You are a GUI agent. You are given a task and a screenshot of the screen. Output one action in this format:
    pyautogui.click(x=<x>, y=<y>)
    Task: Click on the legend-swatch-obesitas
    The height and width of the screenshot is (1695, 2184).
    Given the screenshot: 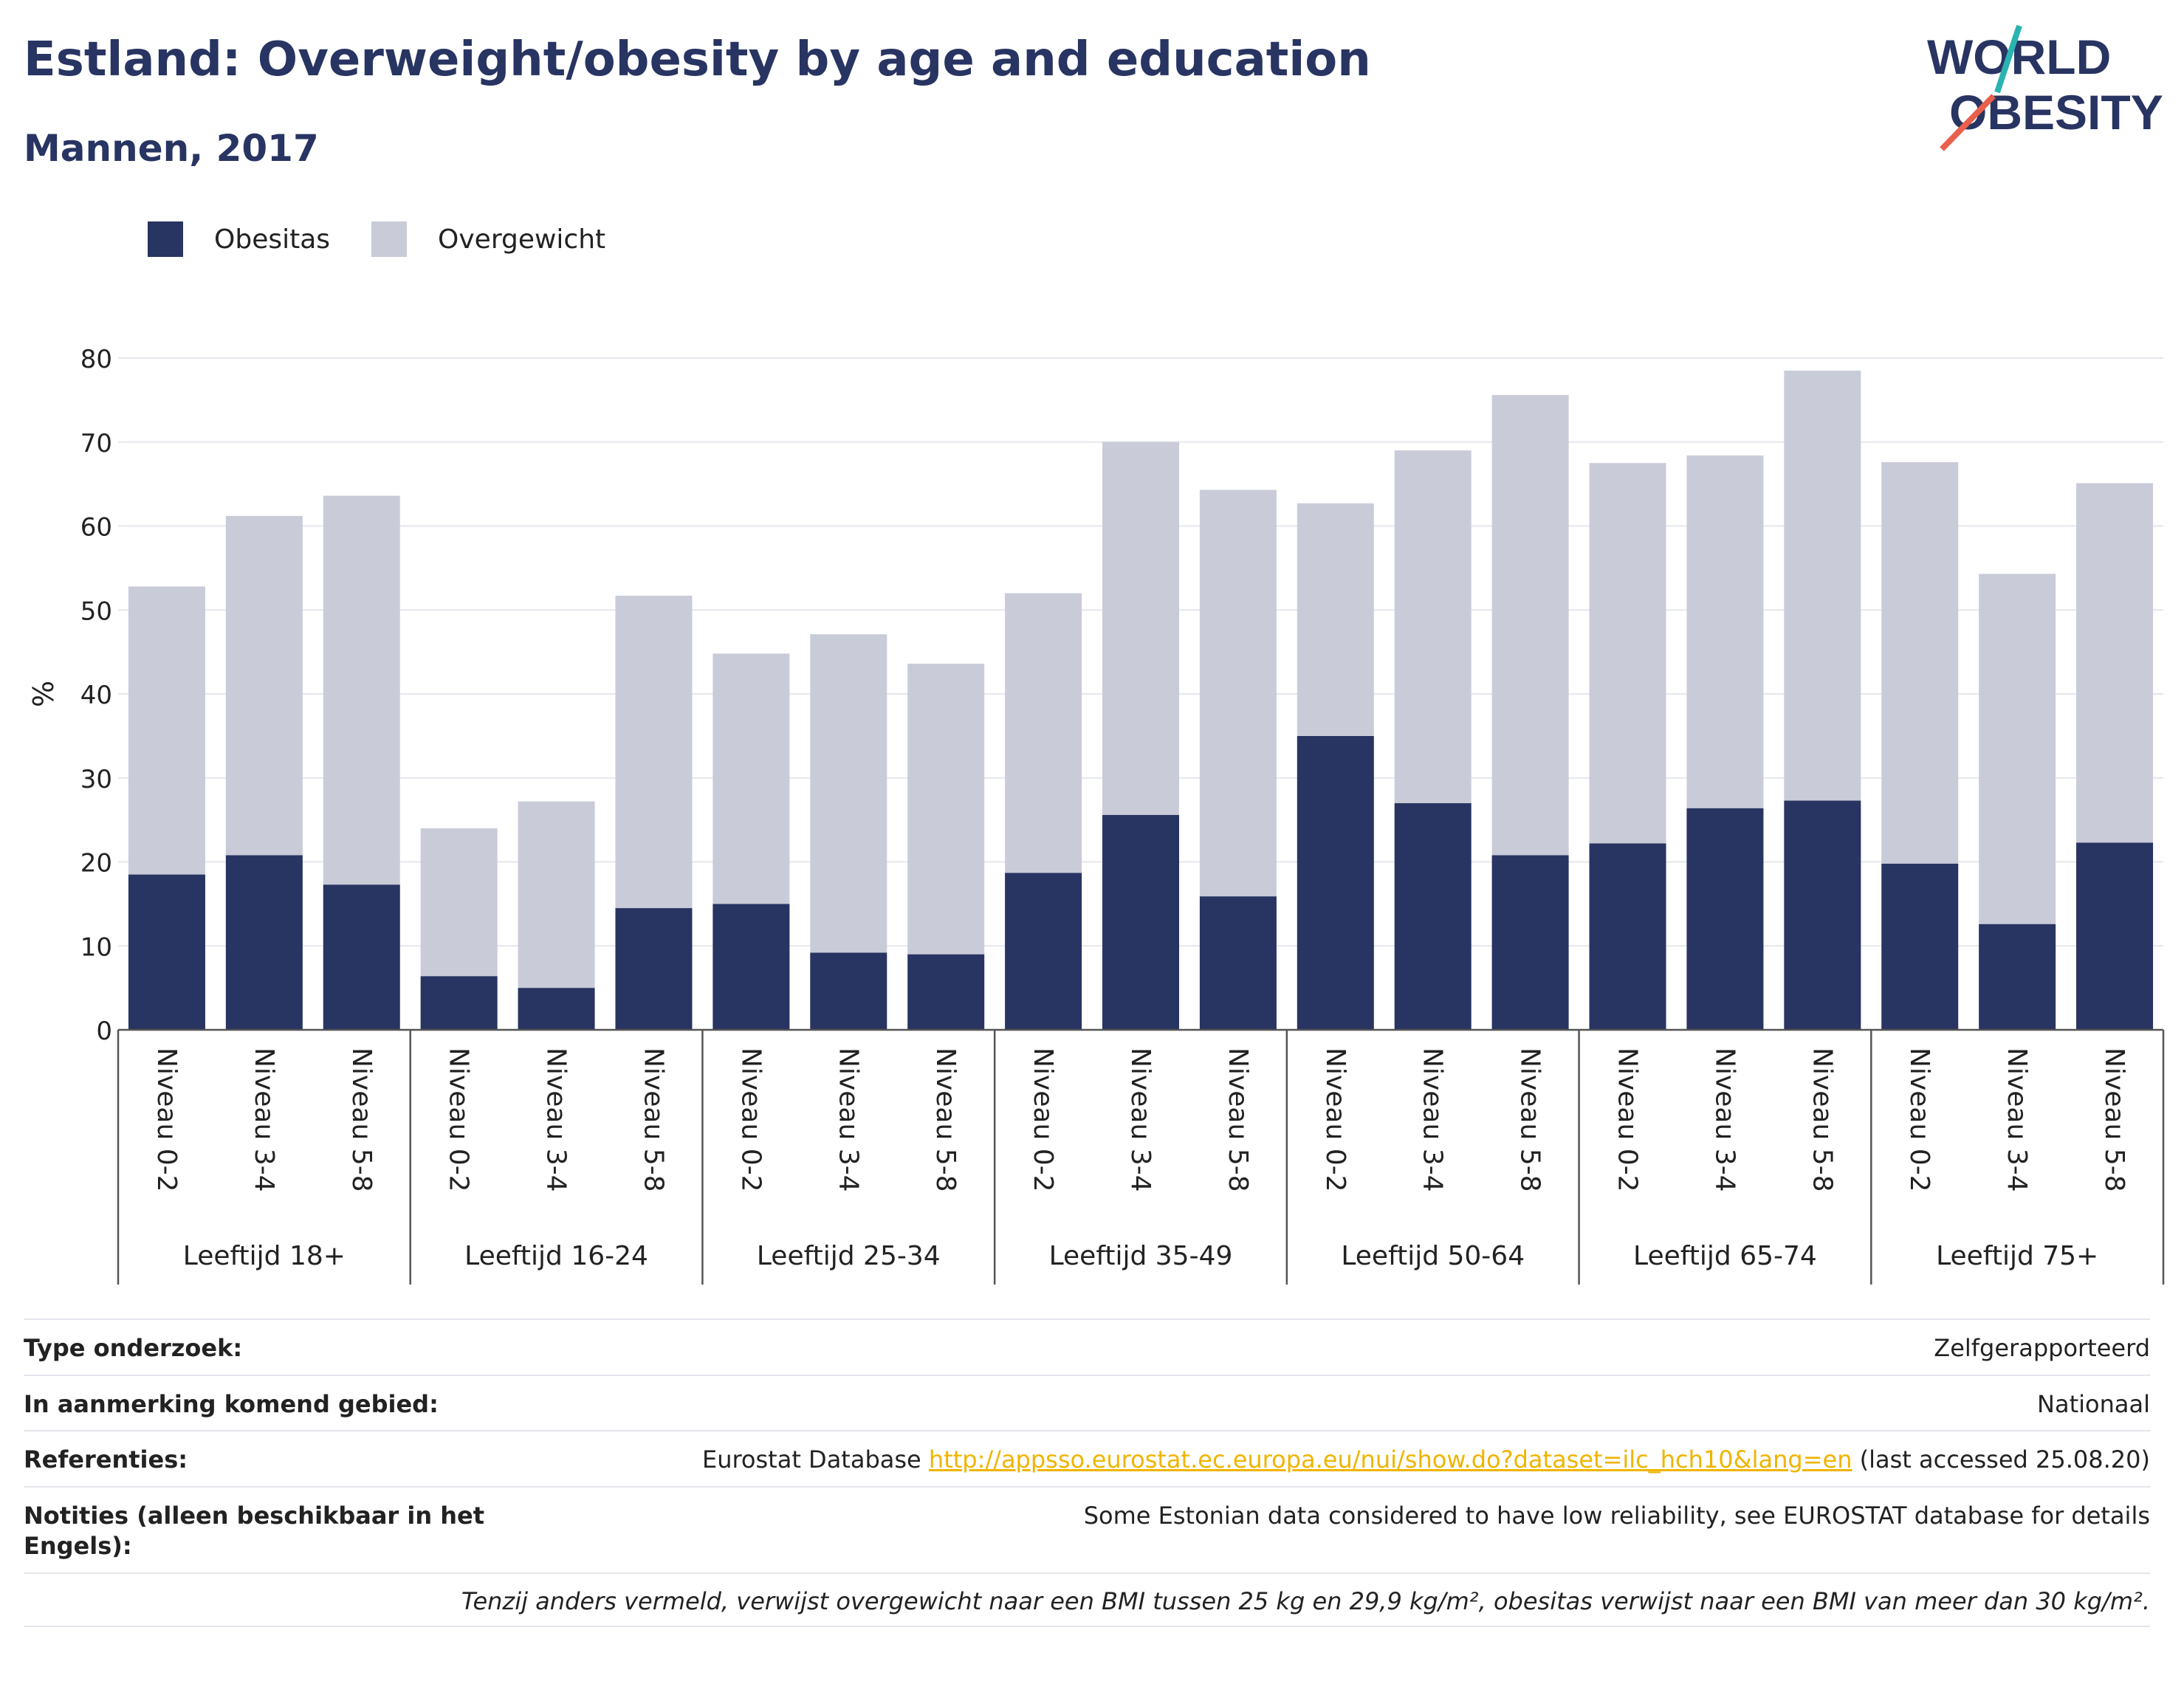 What is the action you would take?
    pyautogui.click(x=165, y=239)
    